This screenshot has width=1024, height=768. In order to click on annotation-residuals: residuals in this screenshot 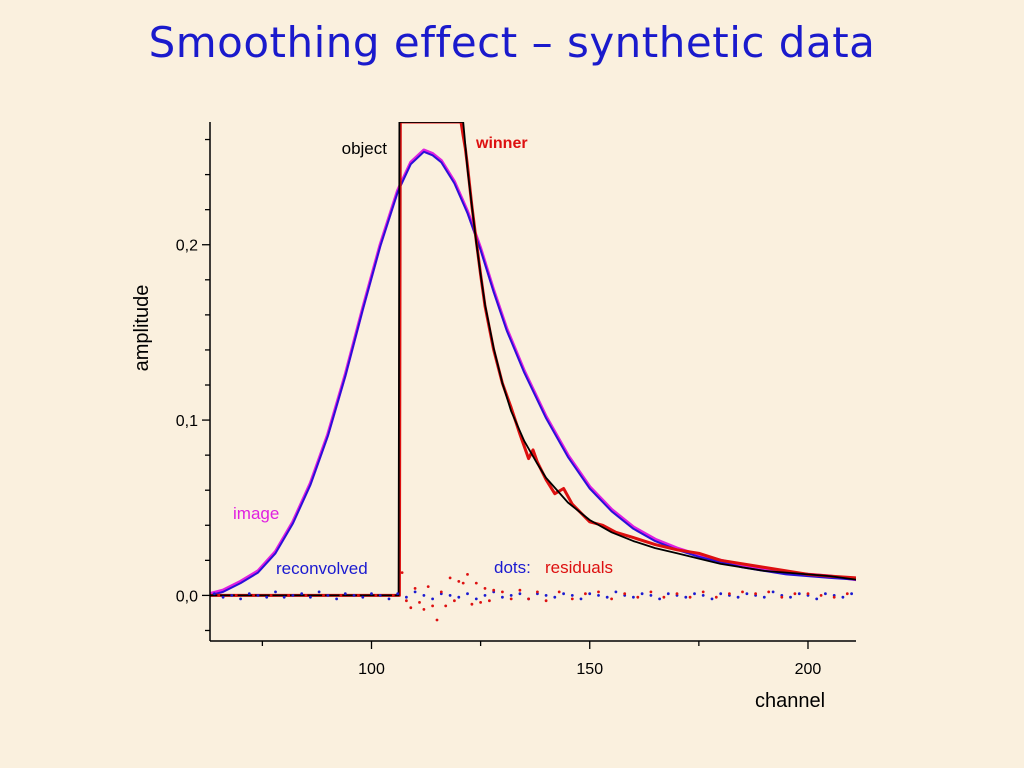, I will do `click(579, 567)`.